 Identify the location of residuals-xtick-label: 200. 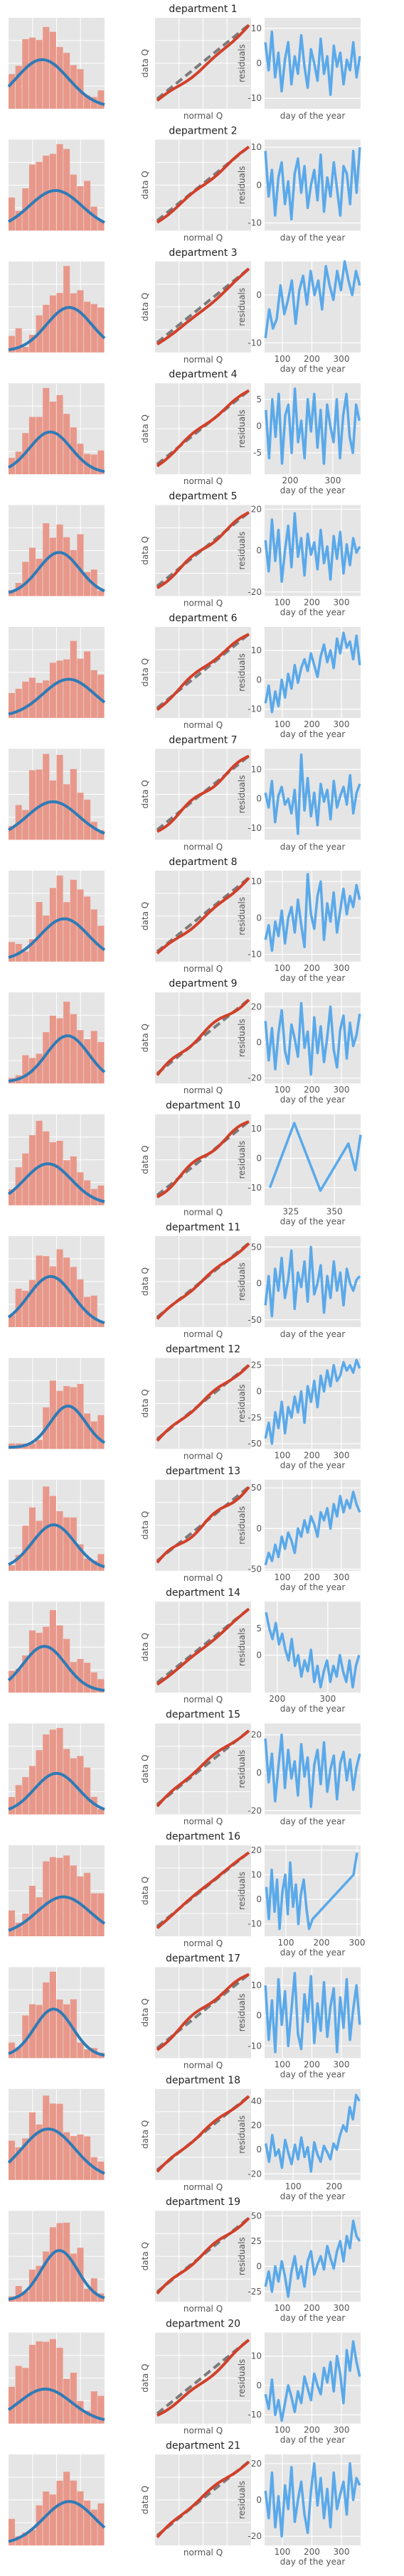
(312, 2430).